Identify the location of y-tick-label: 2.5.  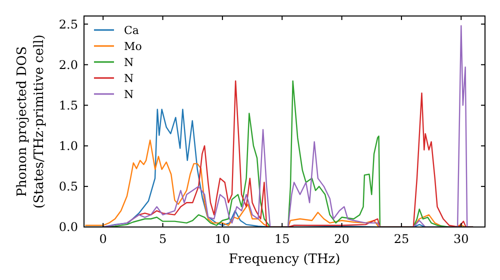
(68, 24).